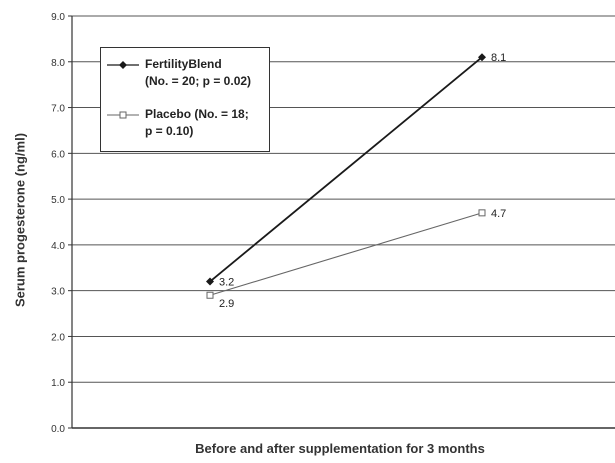 The image size is (615, 463). I want to click on y-tick-label: 0.0, so click(58, 429).